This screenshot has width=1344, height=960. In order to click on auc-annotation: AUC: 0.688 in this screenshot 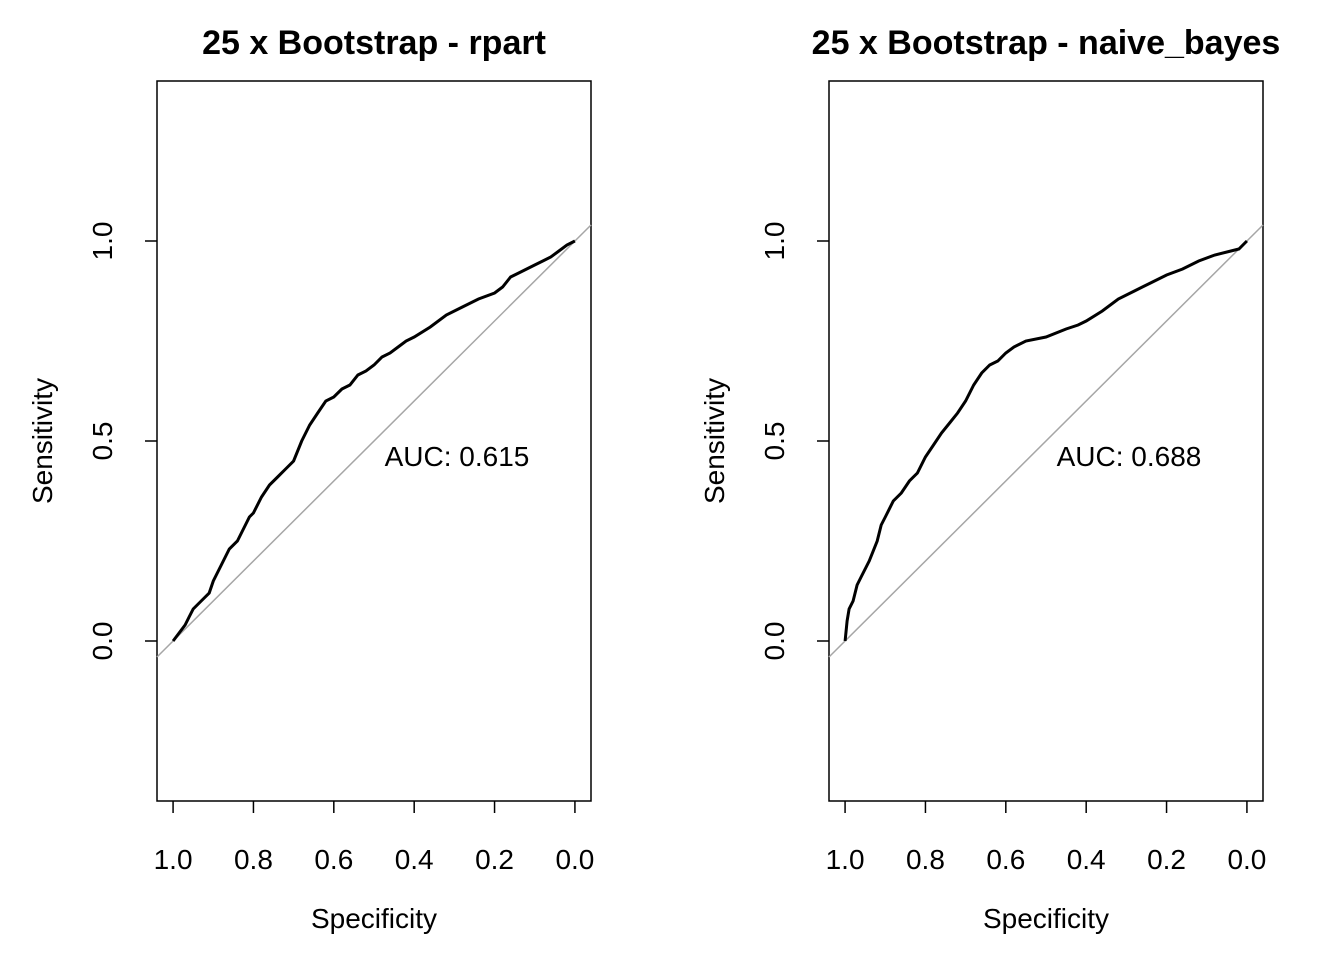, I will do `click(1129, 456)`.